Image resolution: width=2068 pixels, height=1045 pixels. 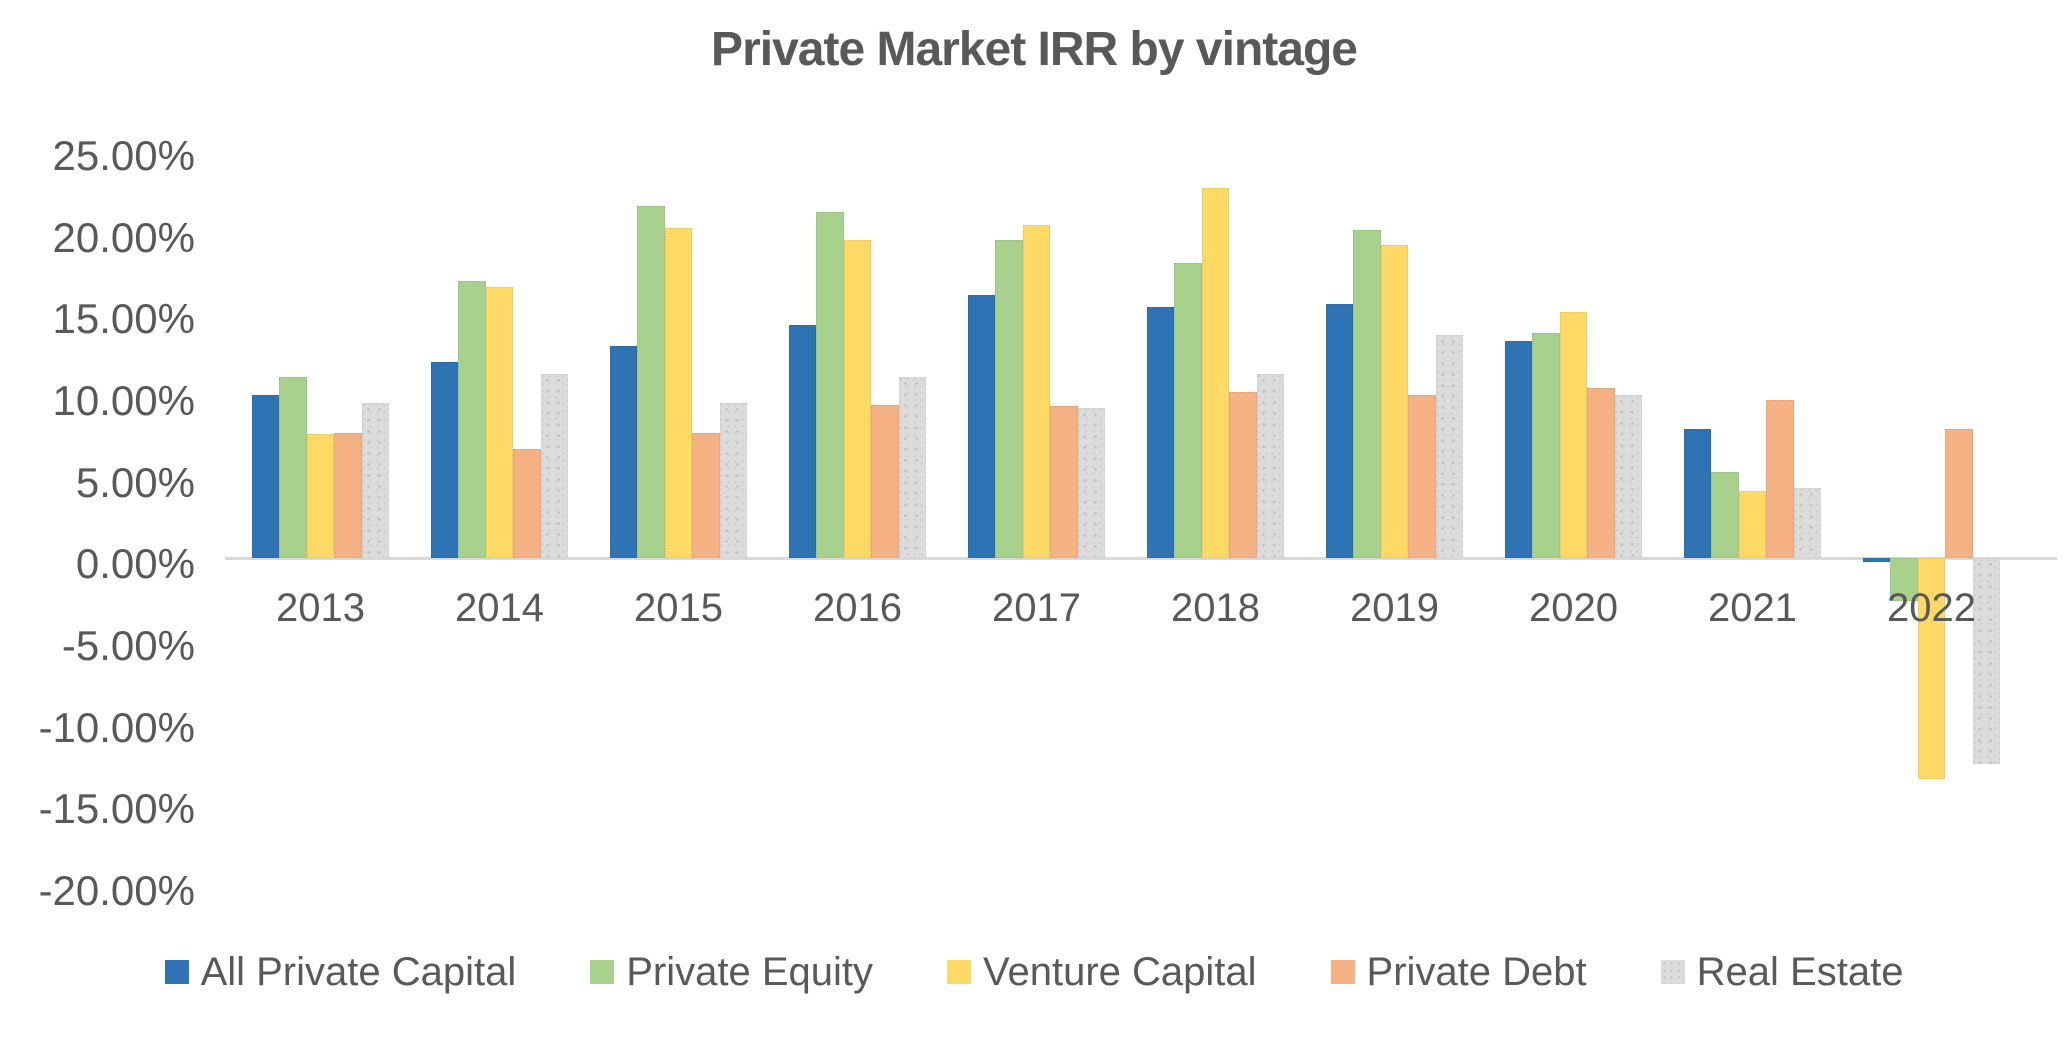 I want to click on legend-swatch-private-equity, so click(x=602, y=972).